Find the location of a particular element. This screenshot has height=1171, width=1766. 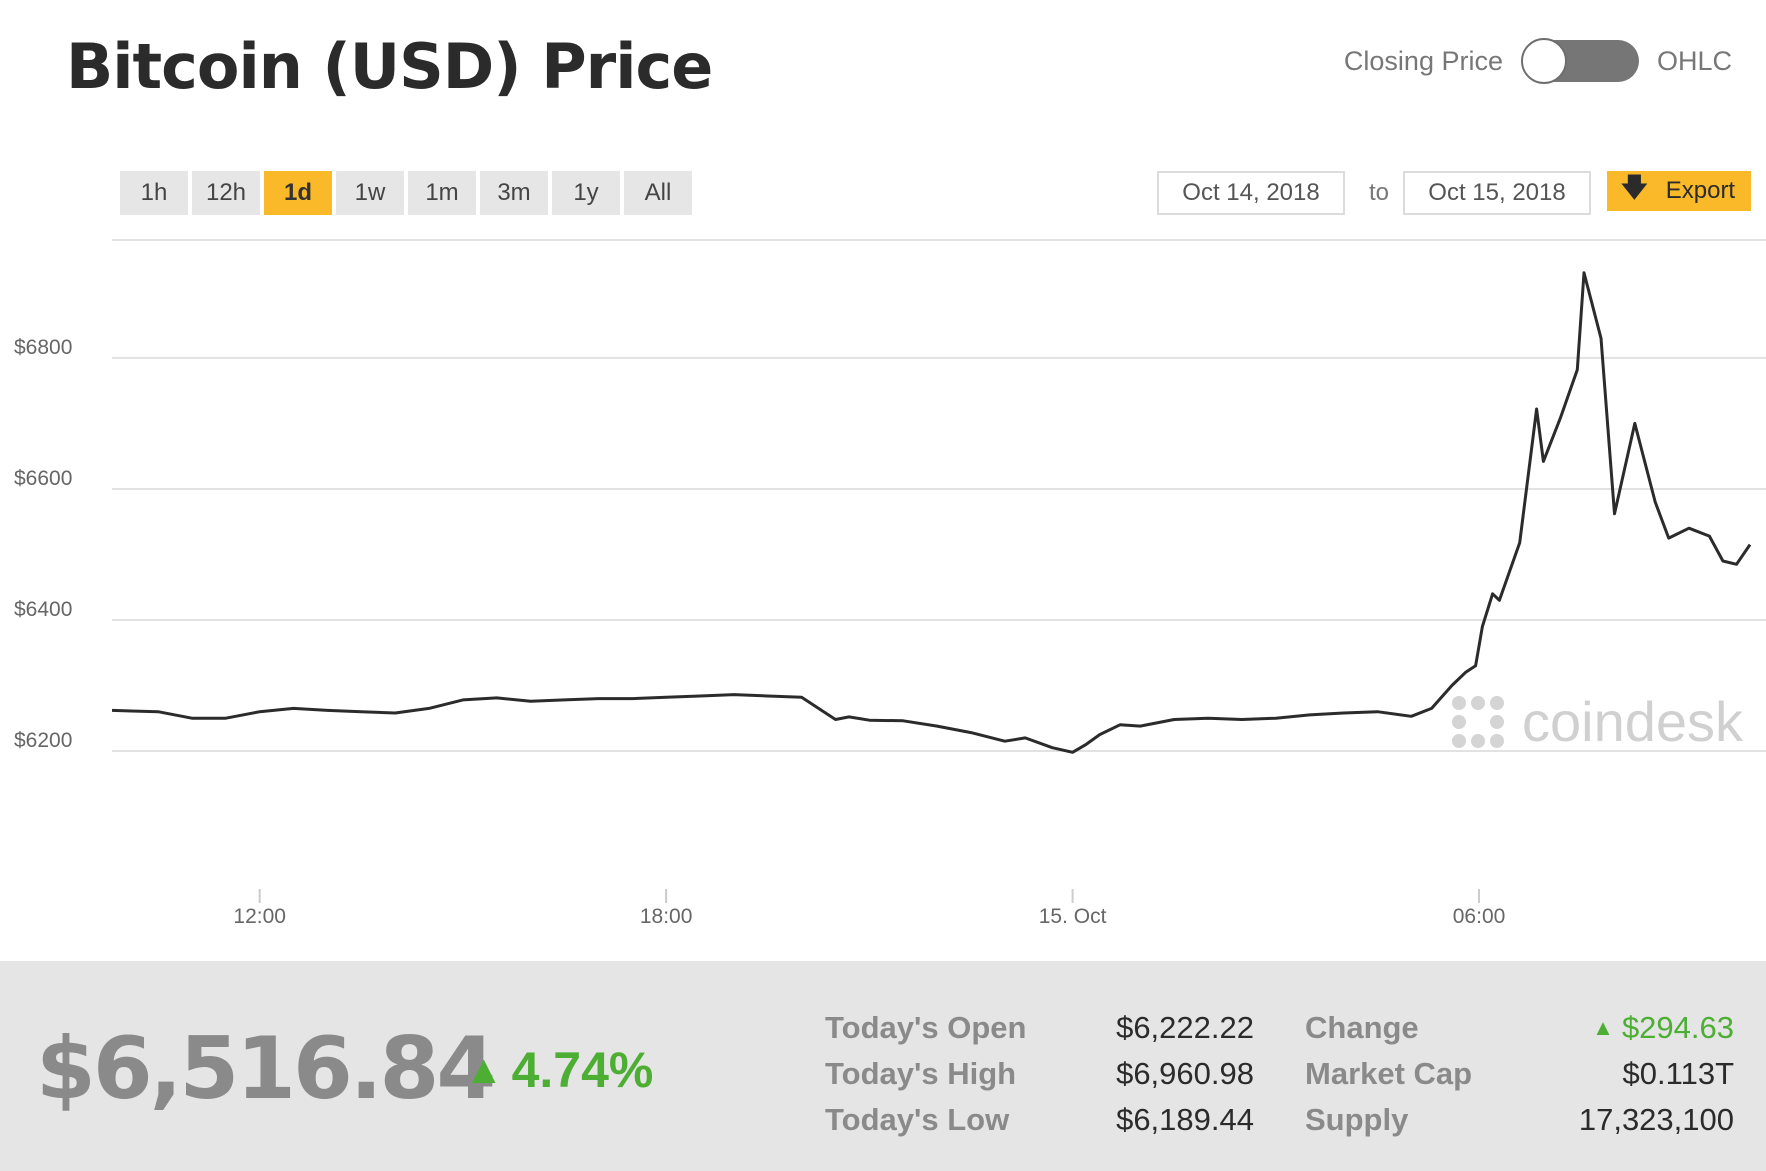

current-price: $6,516.84 is located at coordinates (266, 1069).